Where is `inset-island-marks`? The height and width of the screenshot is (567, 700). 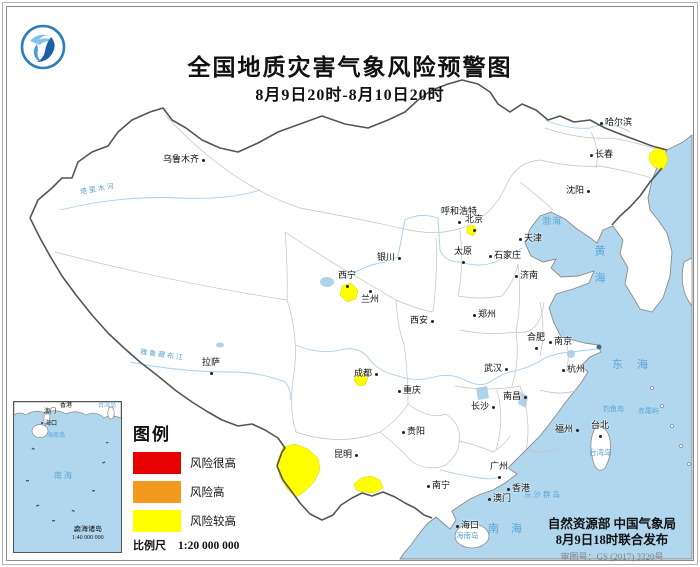 inset-island-marks is located at coordinates (67, 487).